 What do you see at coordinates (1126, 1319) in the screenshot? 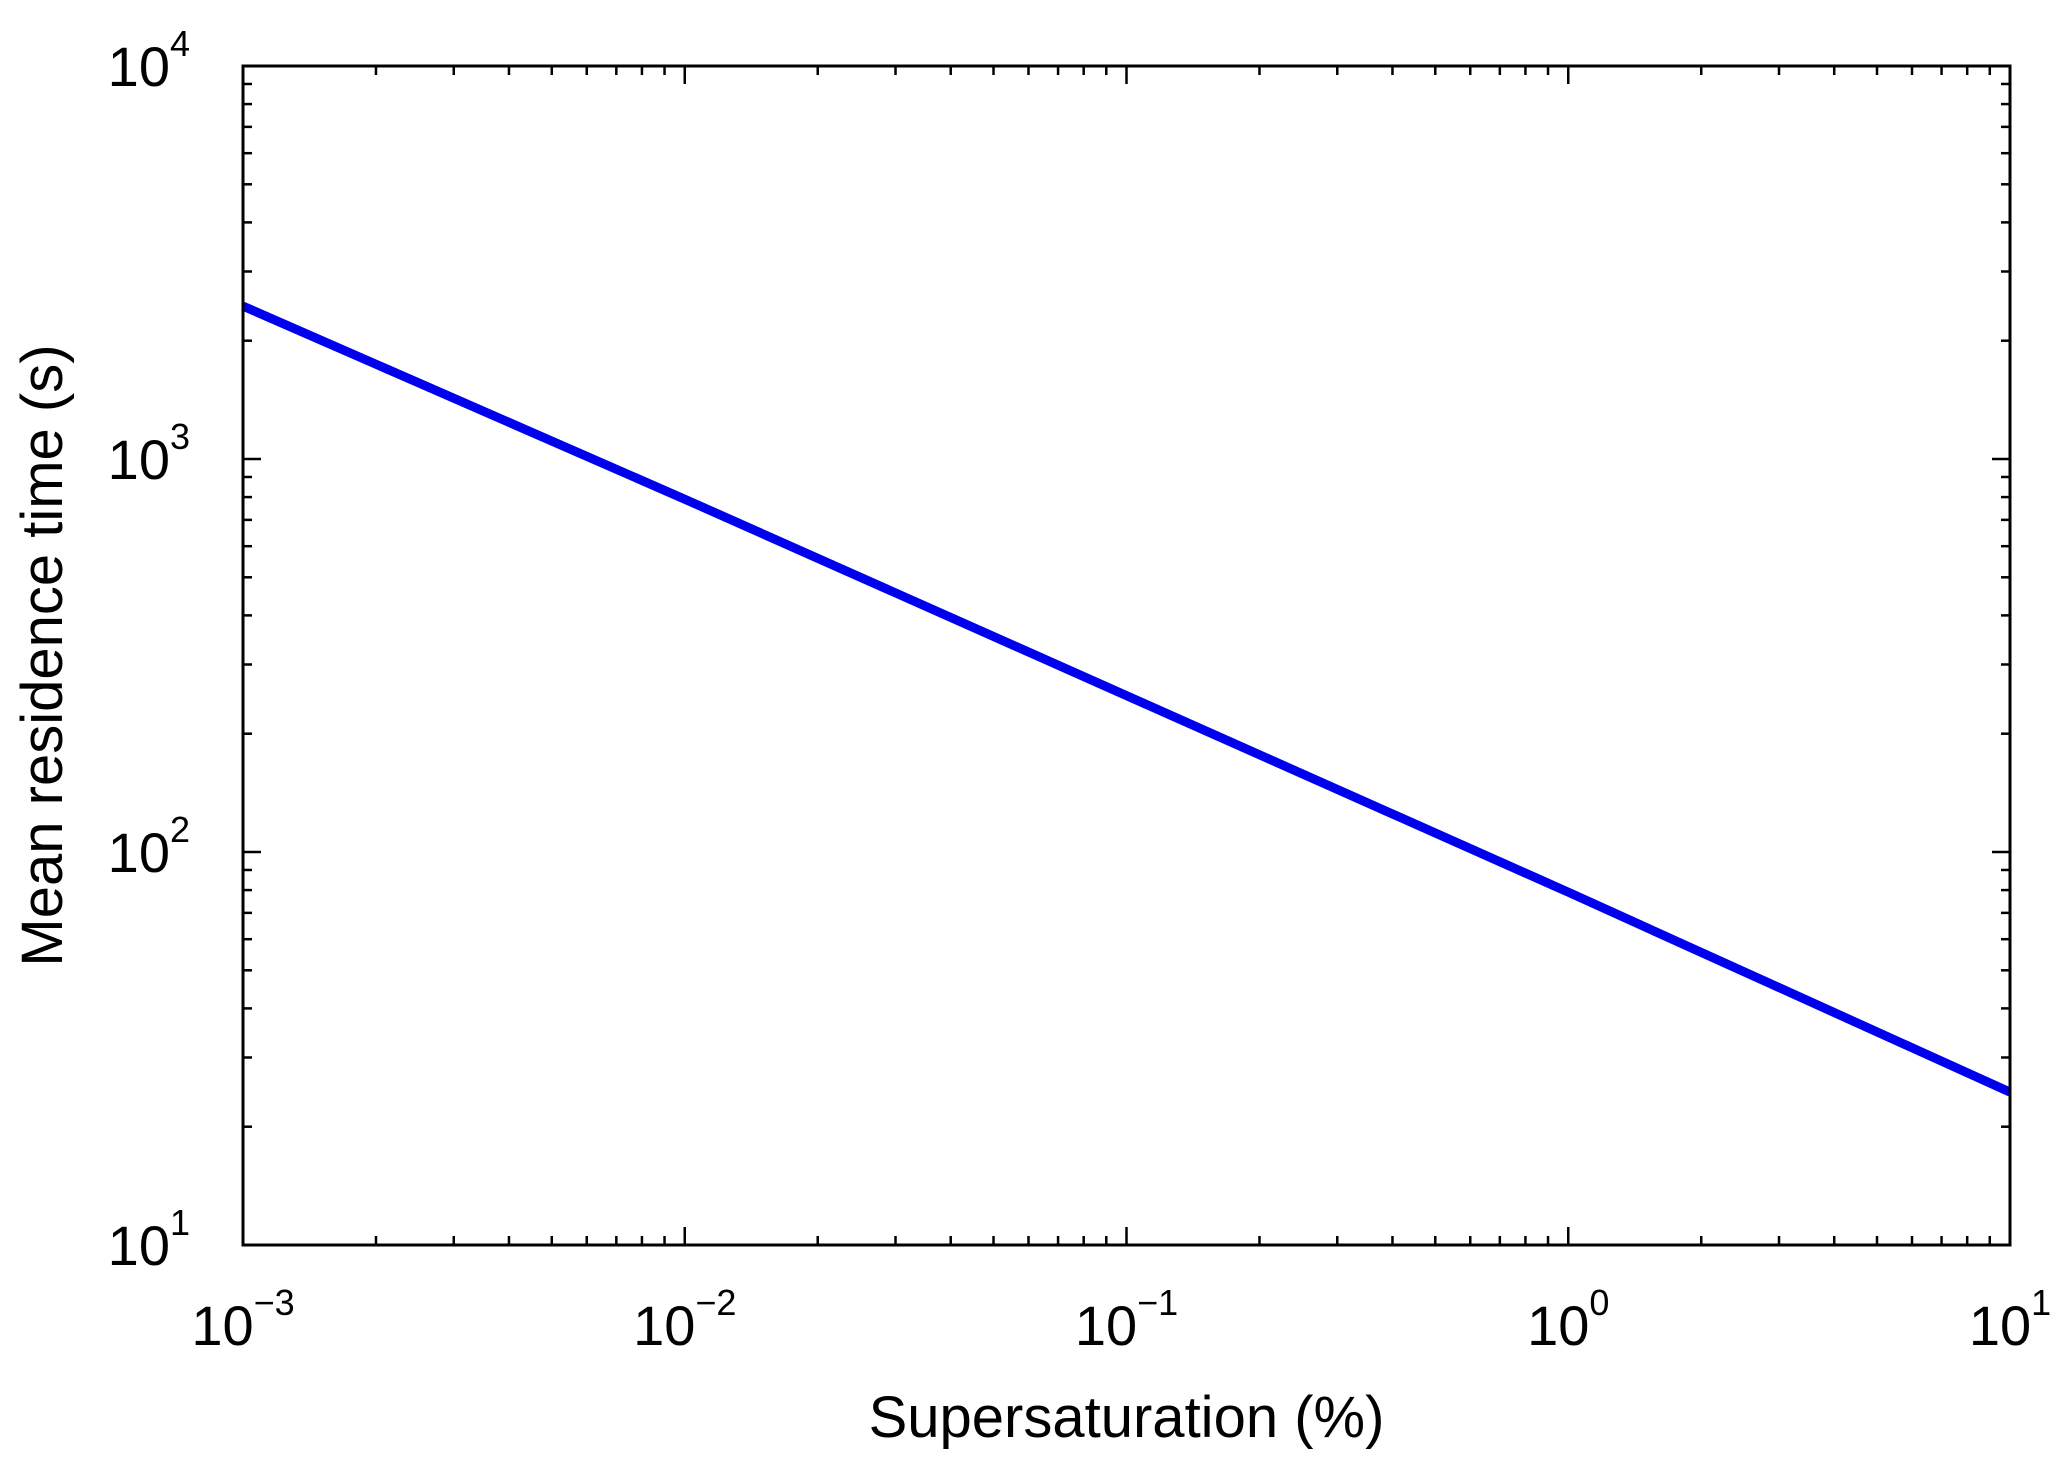
I see `x-tick-label: 10⁻¹` at bounding box center [1126, 1319].